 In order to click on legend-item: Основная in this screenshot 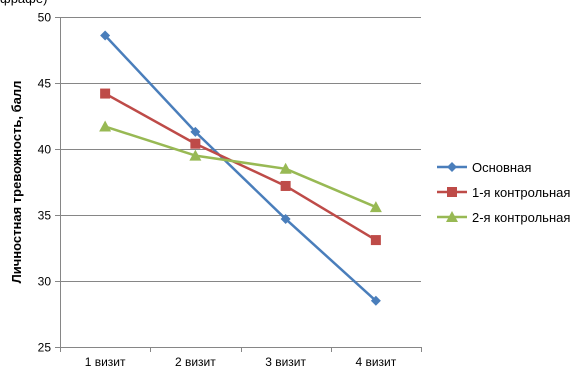, I will do `click(484, 167)`.